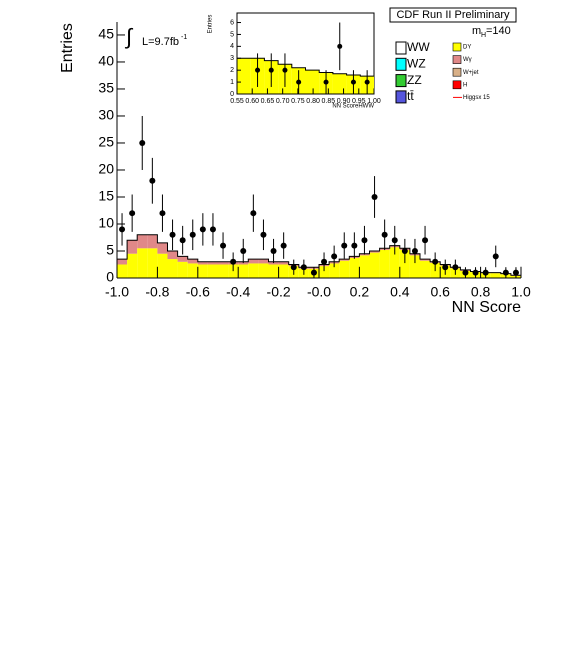 The width and height of the screenshot is (567, 667). Describe the element at coordinates (298, 101) in the screenshot. I see `x-tick-label: 0.75` at that location.